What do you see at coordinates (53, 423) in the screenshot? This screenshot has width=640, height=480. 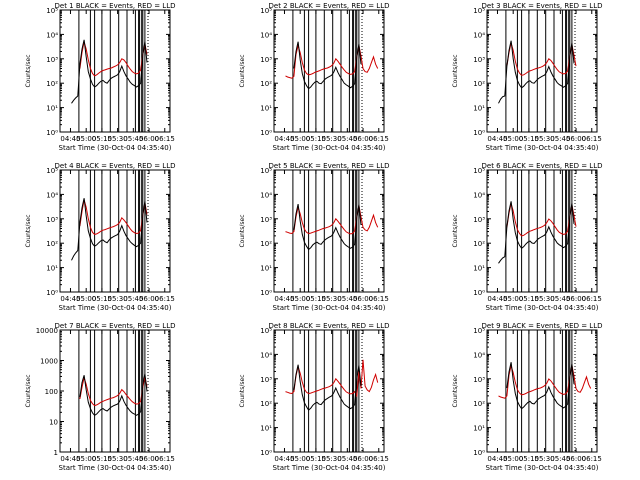 I see `y-tick-label: 10` at bounding box center [53, 423].